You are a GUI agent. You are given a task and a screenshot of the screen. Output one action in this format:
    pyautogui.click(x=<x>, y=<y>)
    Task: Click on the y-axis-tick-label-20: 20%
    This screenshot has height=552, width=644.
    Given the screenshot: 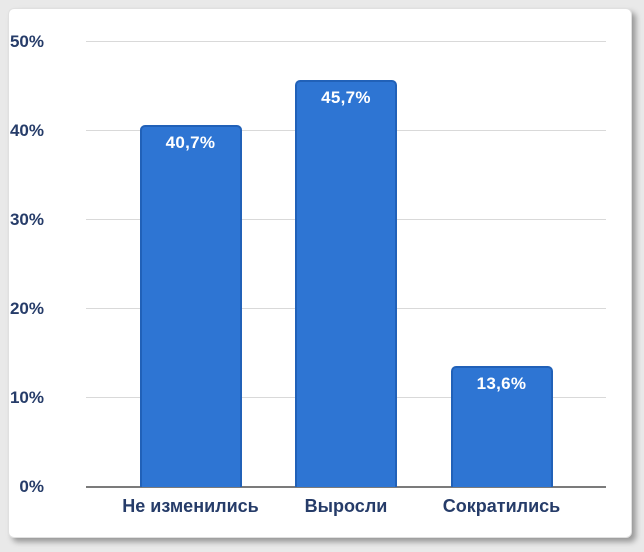 What is the action you would take?
    pyautogui.click(x=26, y=308)
    